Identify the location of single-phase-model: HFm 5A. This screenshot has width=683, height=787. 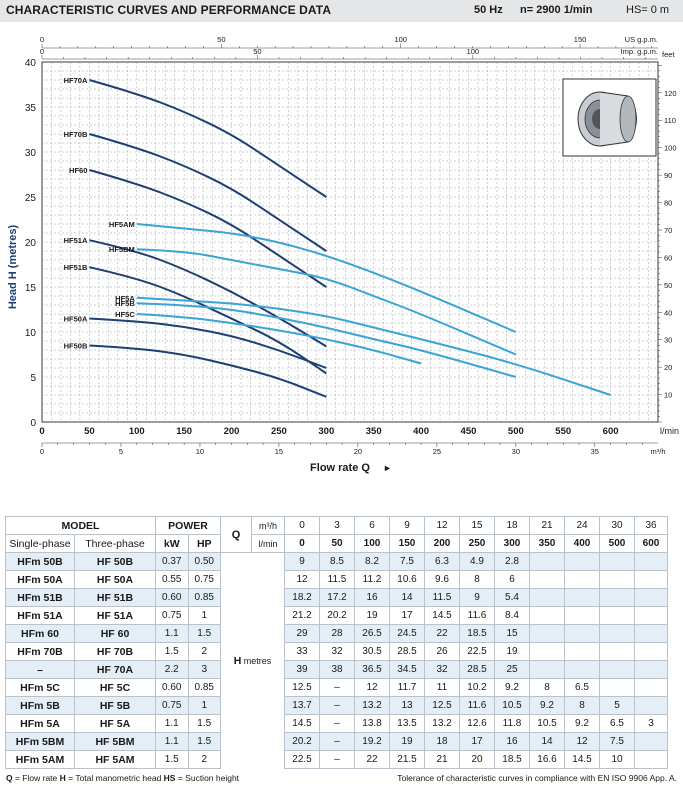
(40, 723).